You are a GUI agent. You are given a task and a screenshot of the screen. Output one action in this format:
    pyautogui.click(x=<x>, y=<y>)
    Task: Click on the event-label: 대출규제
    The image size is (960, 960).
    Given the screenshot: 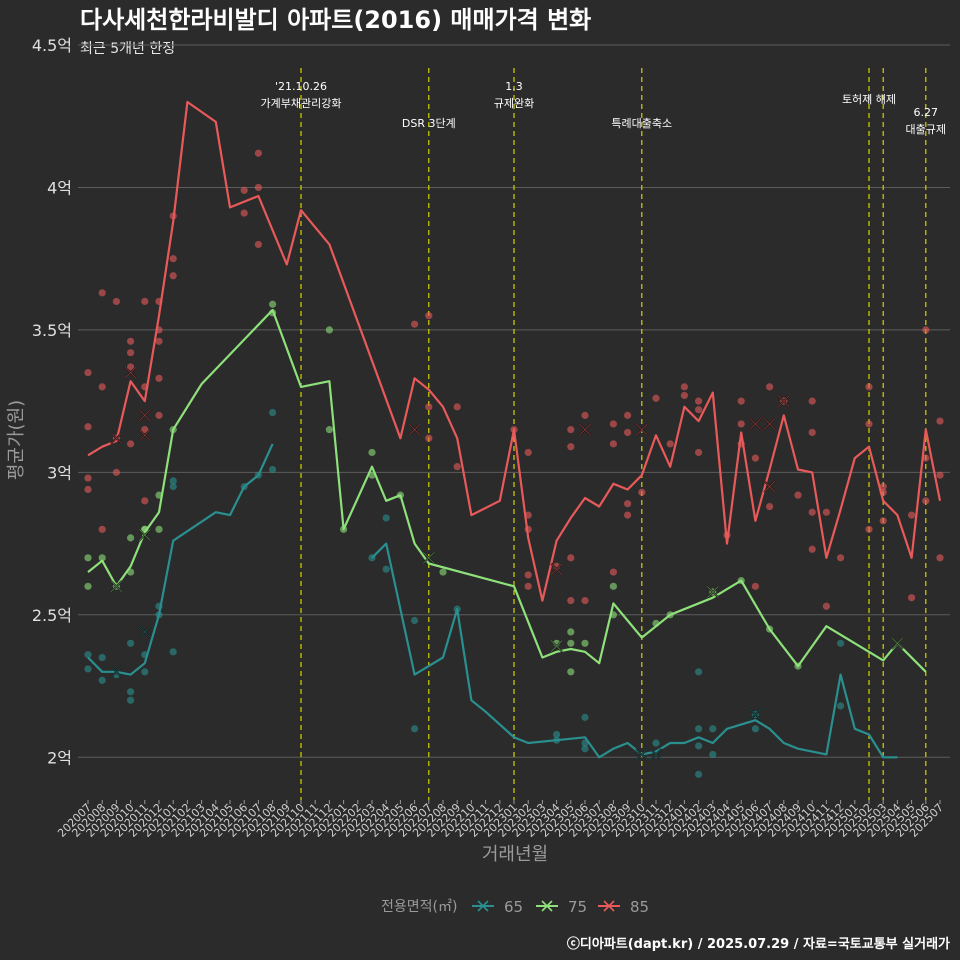 What is the action you would take?
    pyautogui.click(x=926, y=129)
    